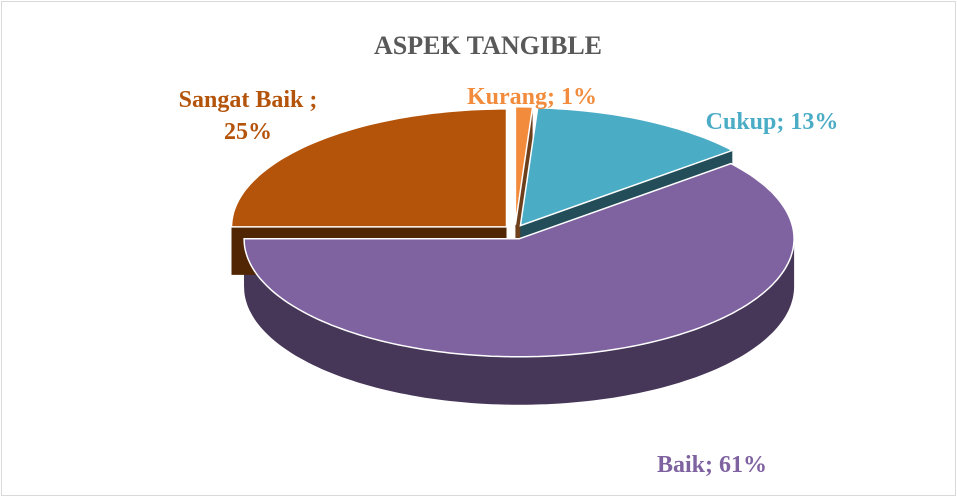  What do you see at coordinates (488, 45) in the screenshot?
I see `chart-title: ASPEK TANGIBLE` at bounding box center [488, 45].